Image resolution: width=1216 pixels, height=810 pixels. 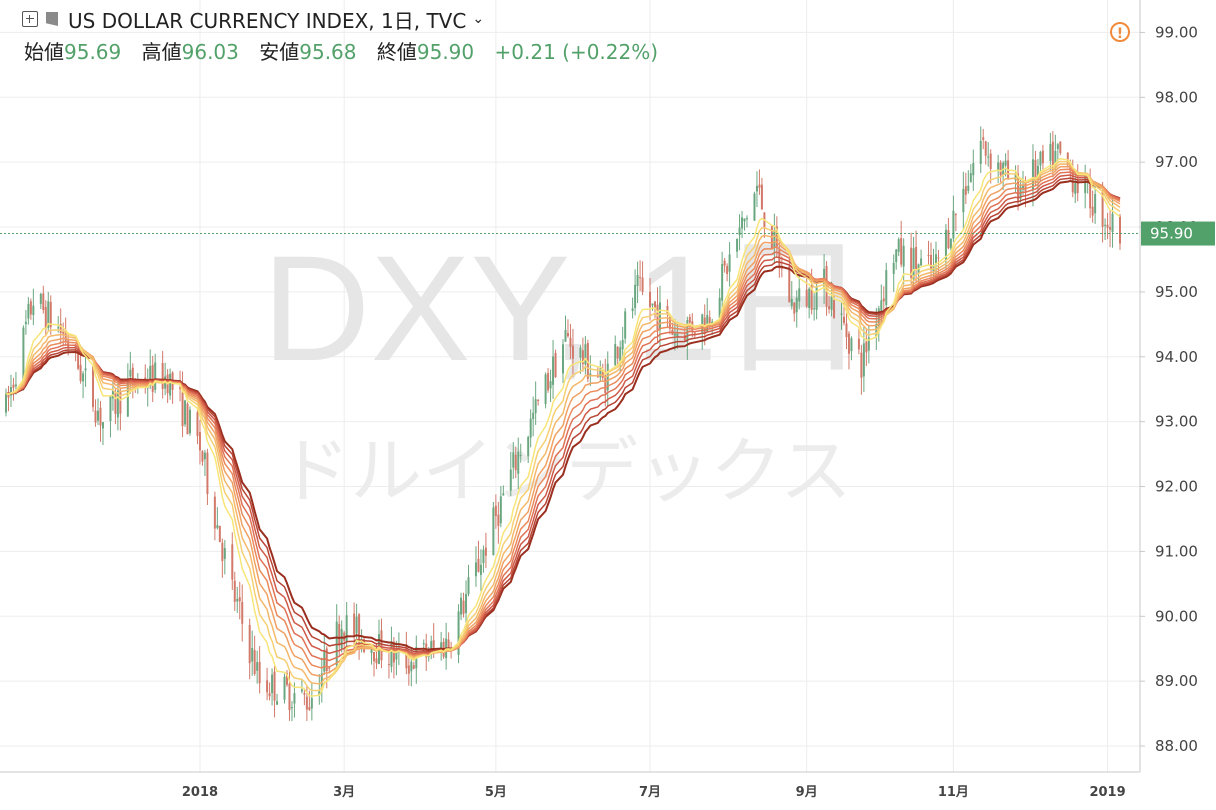 I want to click on symbol-title: US DOLLAR CURRENCY INDEX, 1日, TVC, so click(x=267, y=20).